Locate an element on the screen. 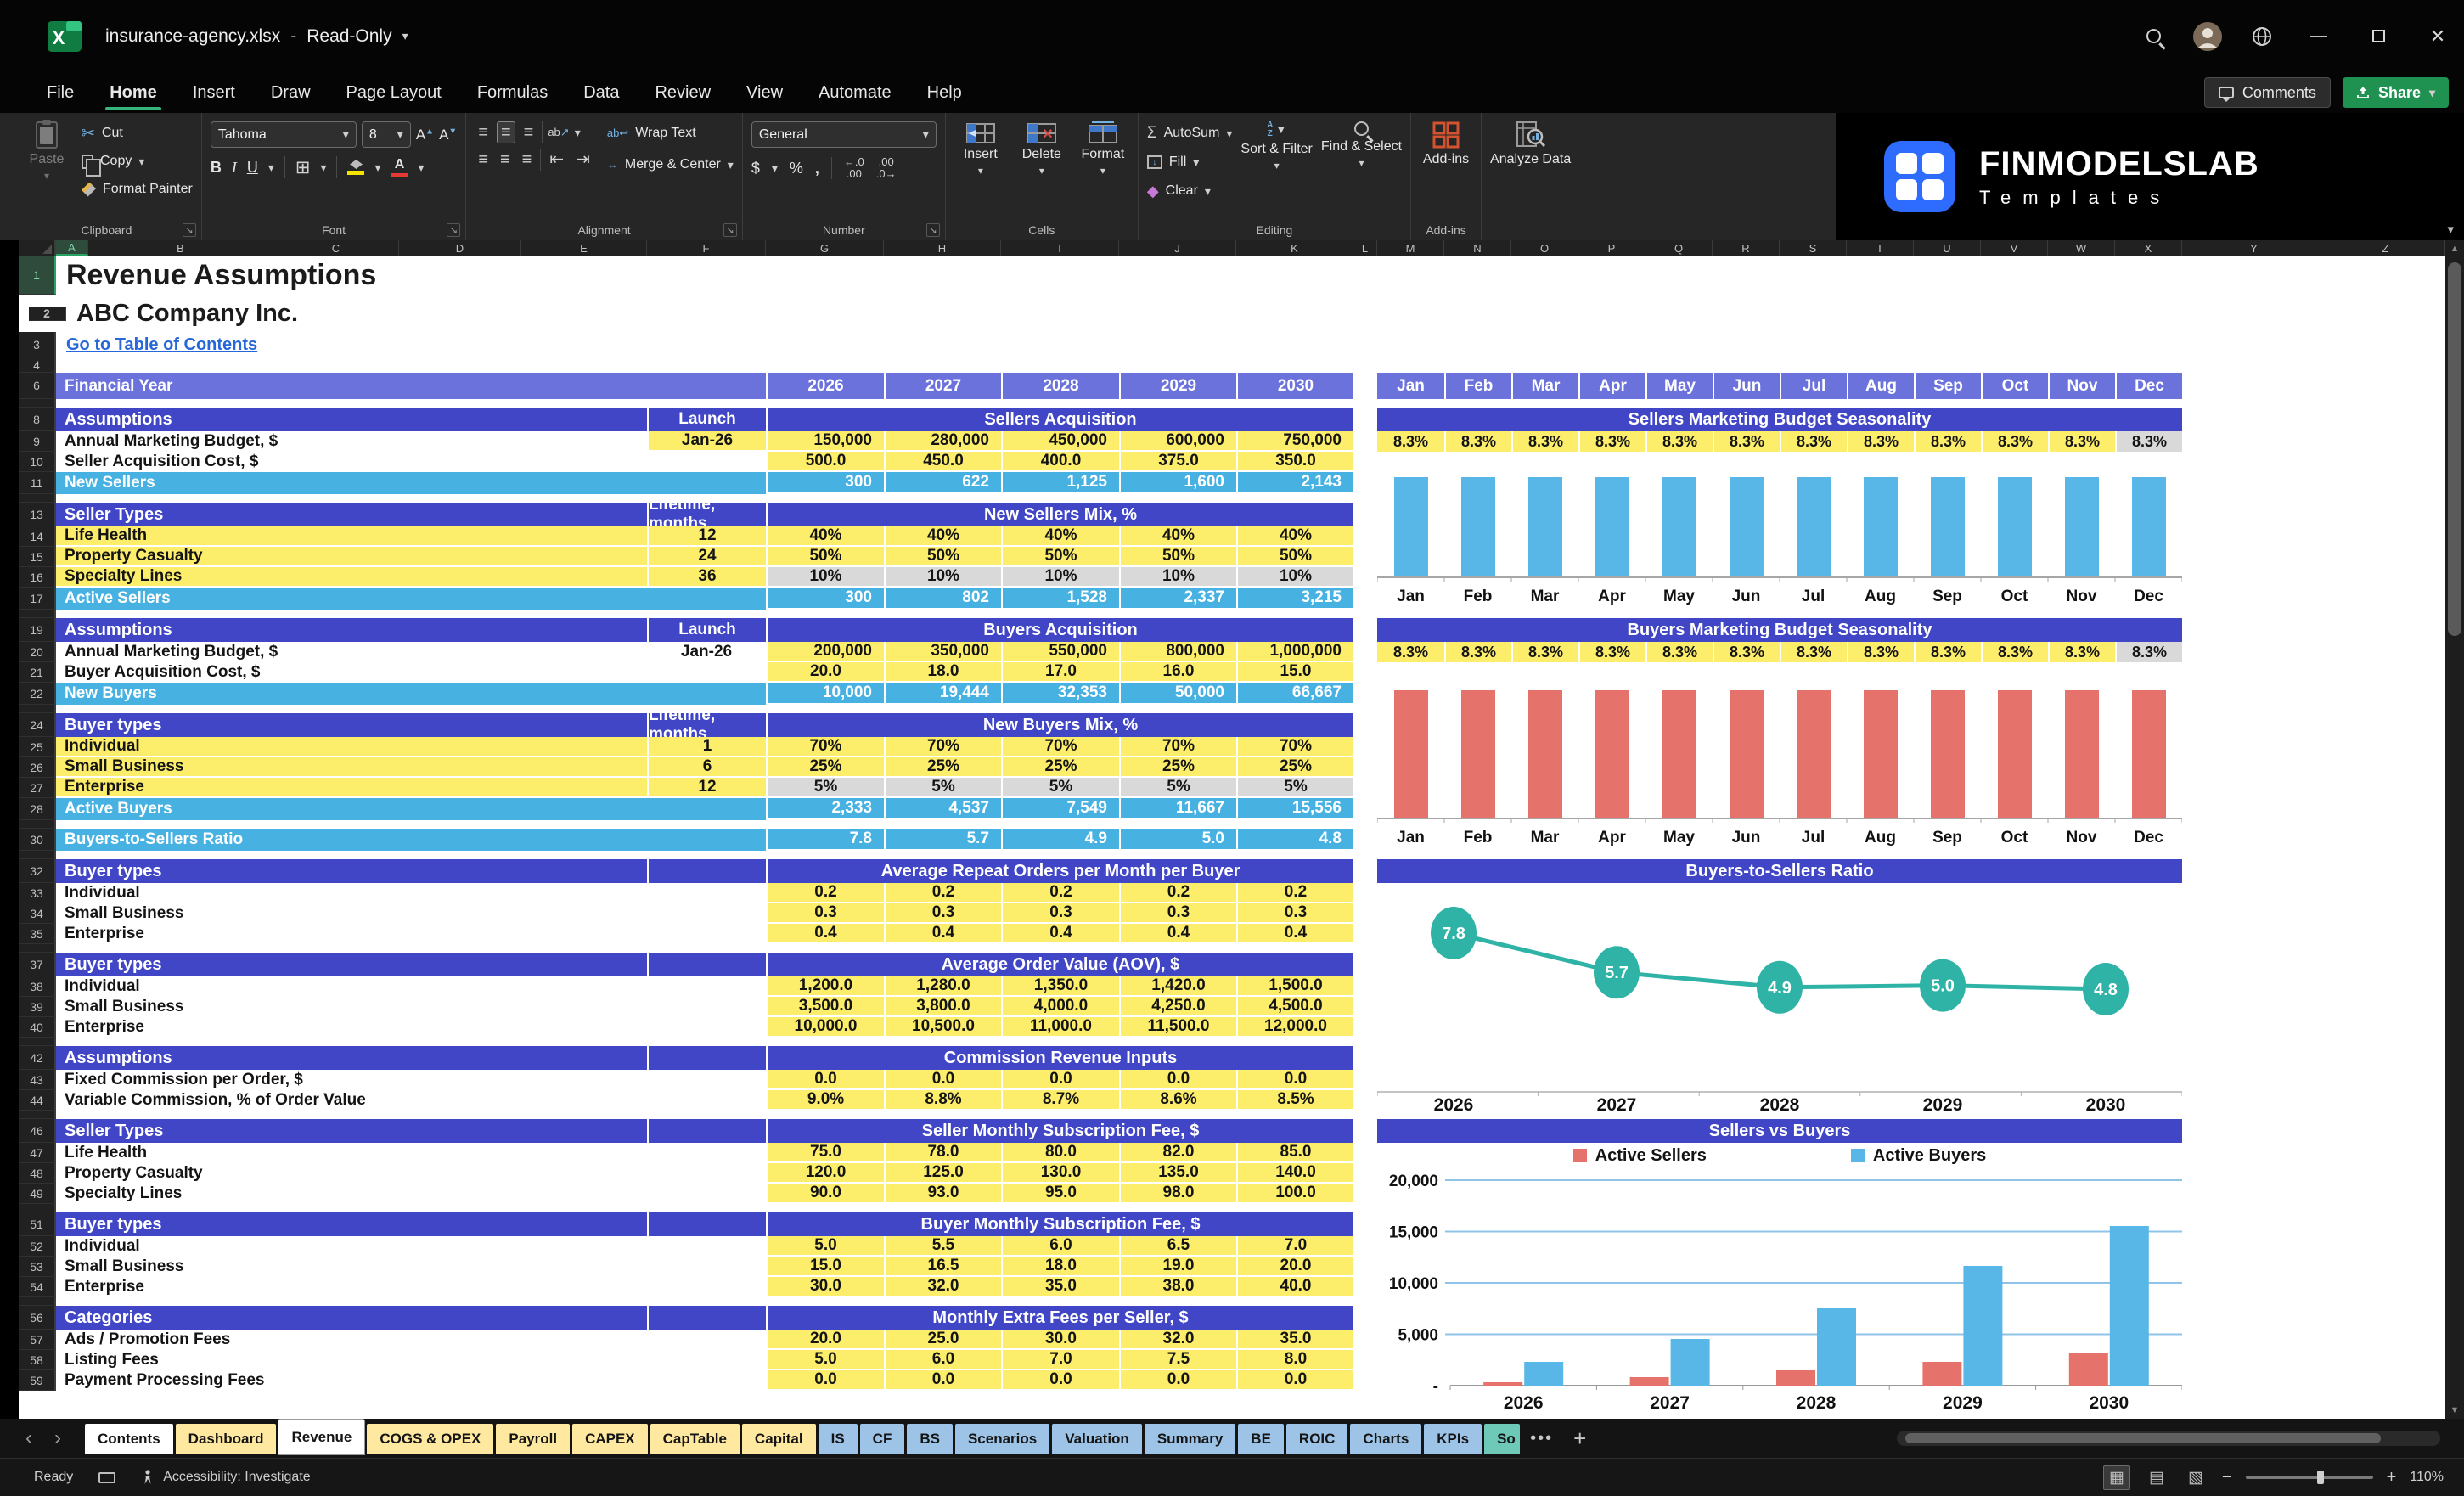 This screenshot has height=1496, width=2464. cell-value: 350,000 is located at coordinates (942, 652).